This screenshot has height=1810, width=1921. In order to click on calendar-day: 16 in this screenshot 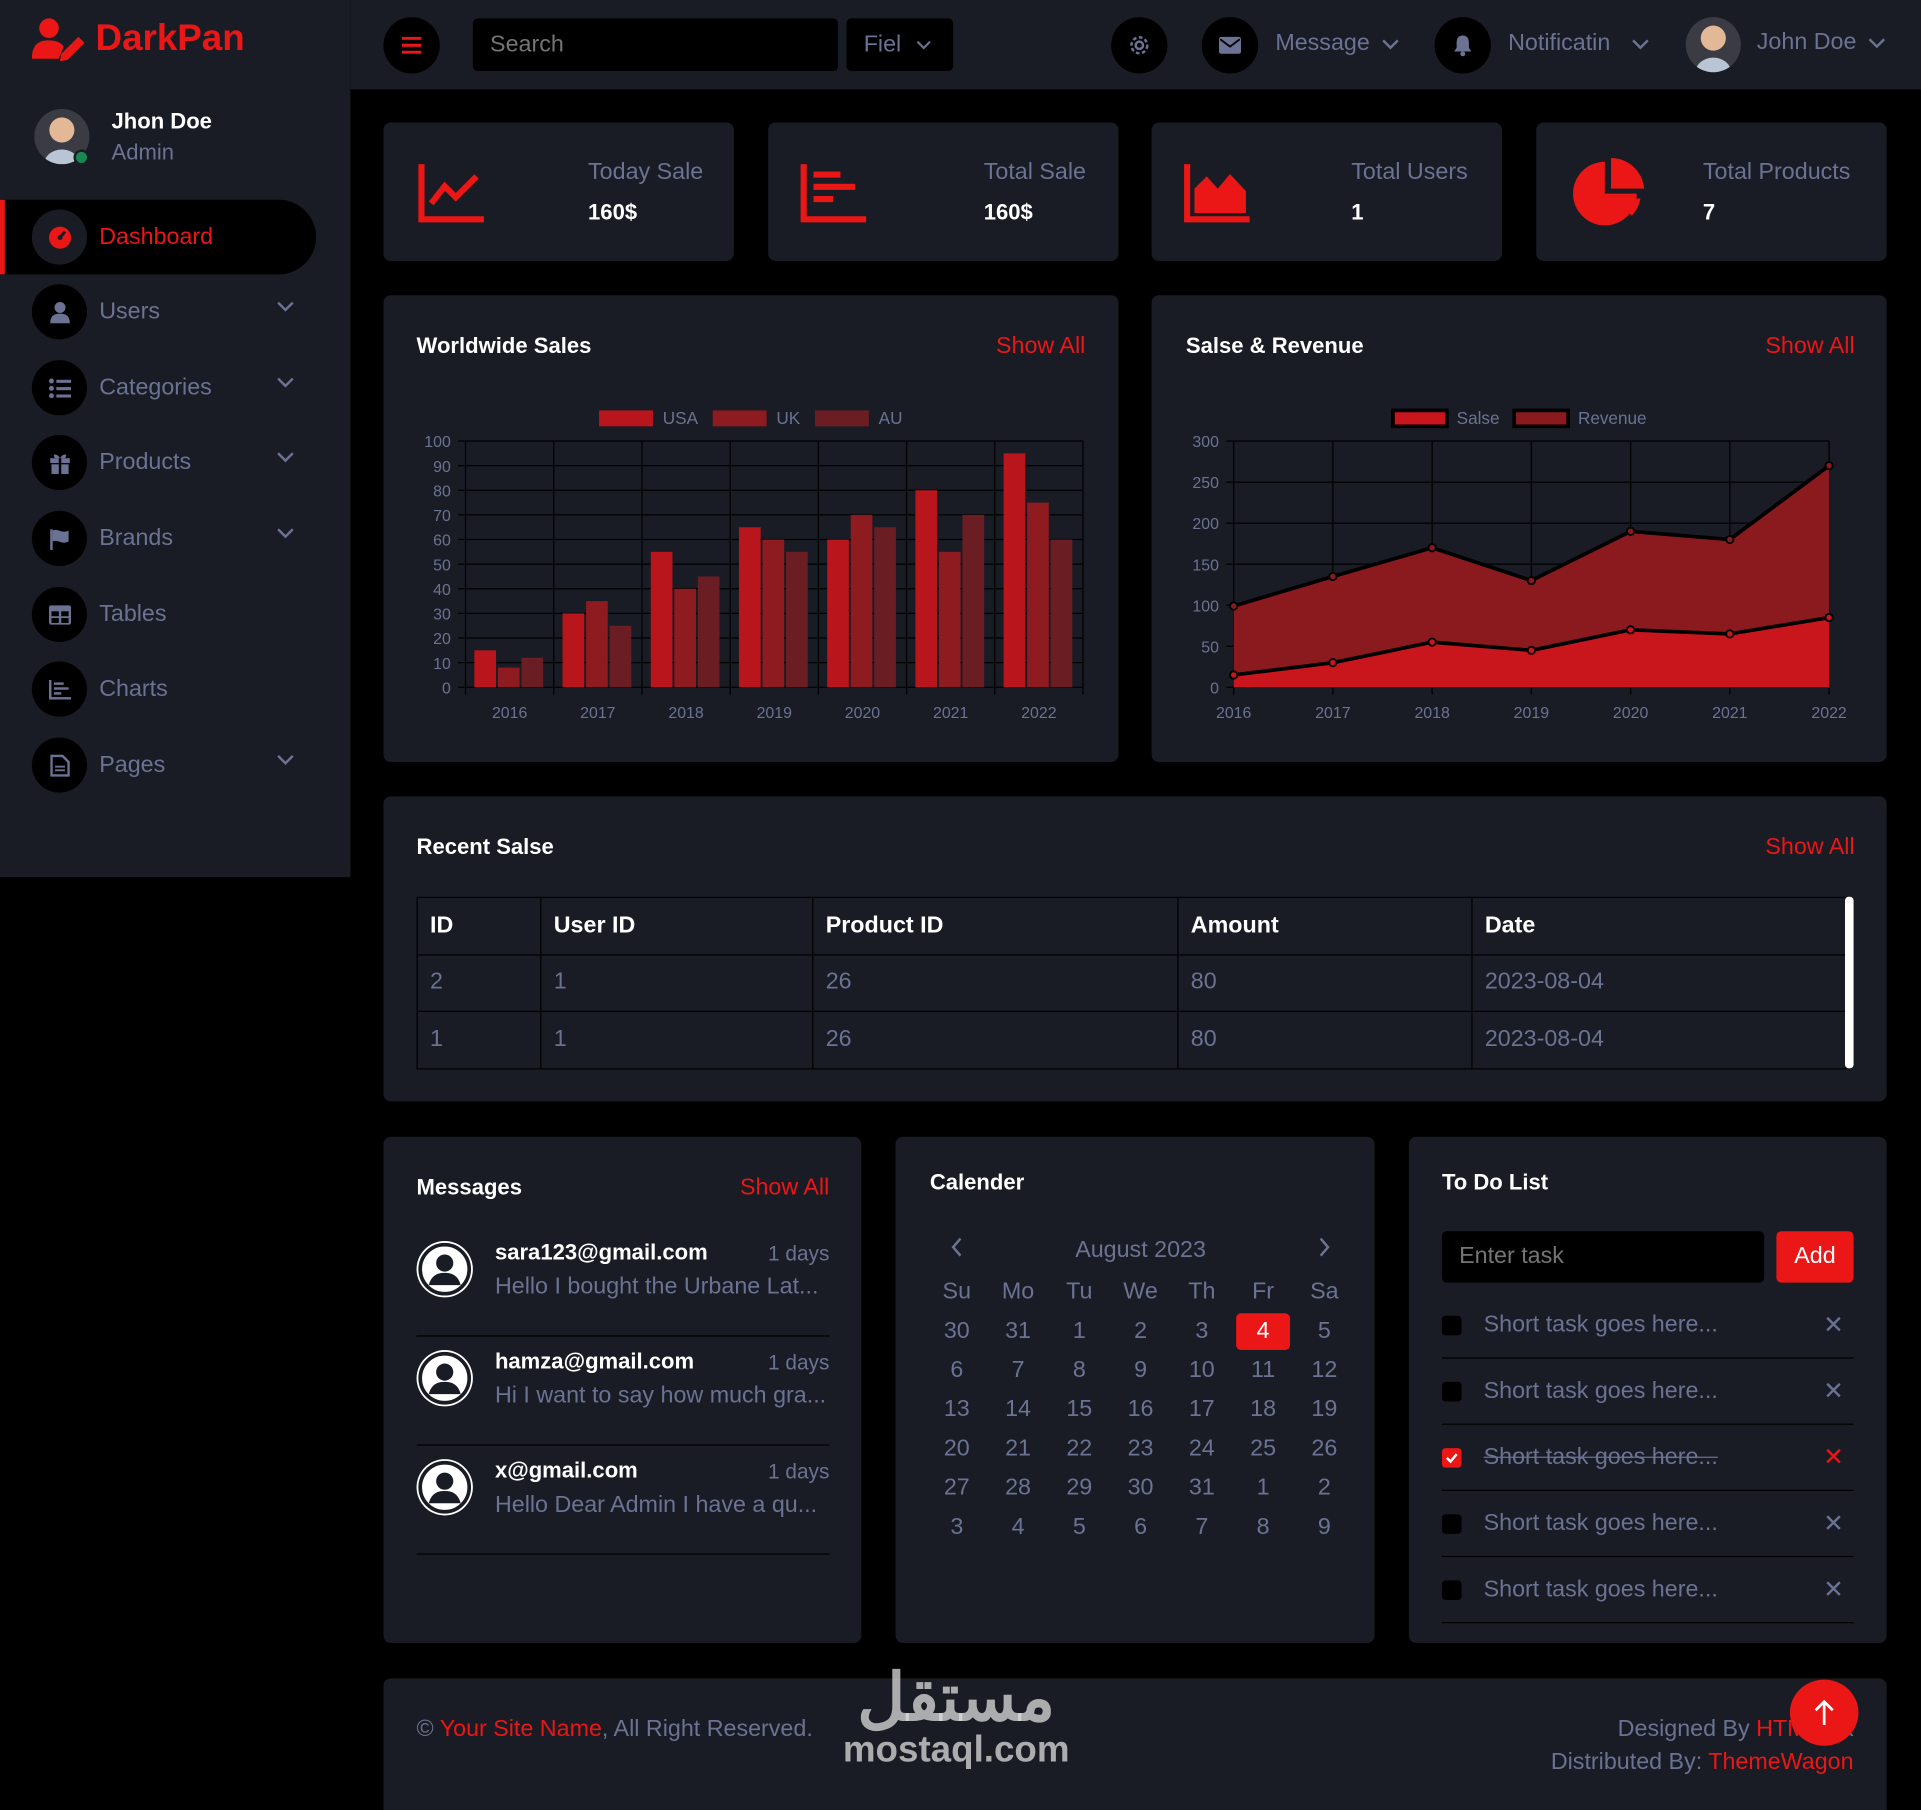, I will do `click(1140, 1409)`.